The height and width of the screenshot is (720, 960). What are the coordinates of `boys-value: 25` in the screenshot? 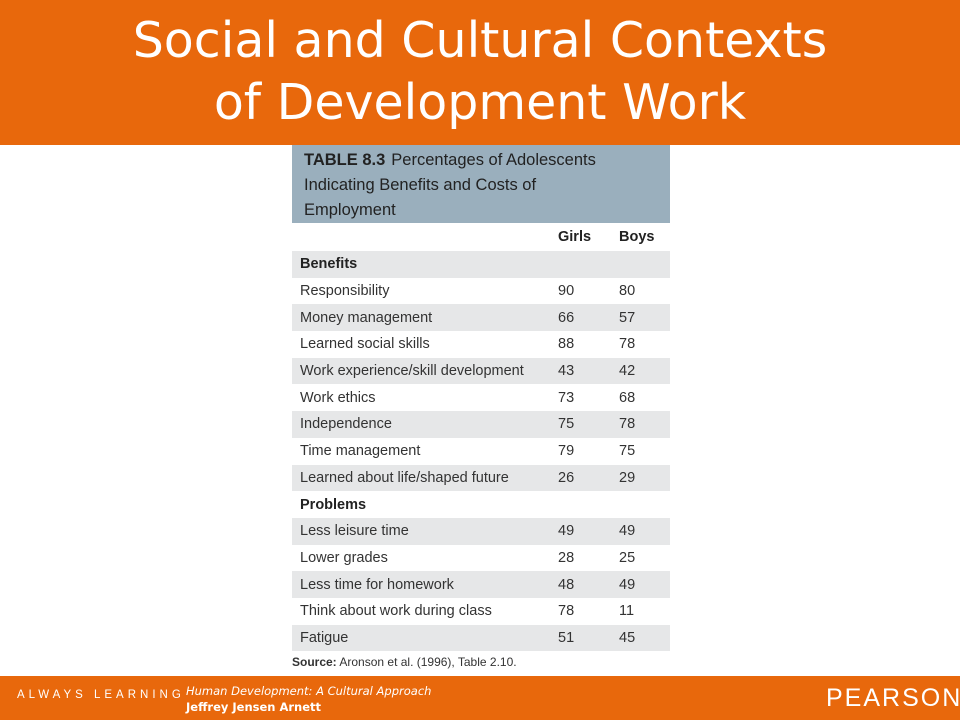 It's located at (627, 557).